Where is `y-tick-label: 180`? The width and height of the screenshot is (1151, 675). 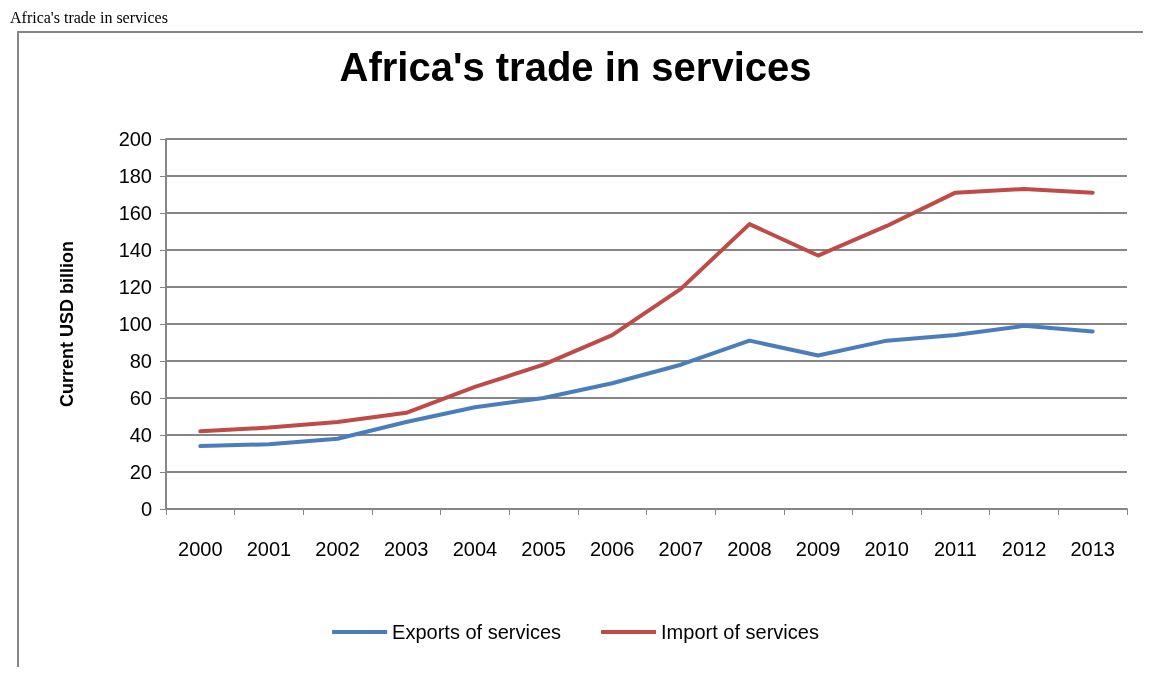 y-tick-label: 180 is located at coordinates (135, 176).